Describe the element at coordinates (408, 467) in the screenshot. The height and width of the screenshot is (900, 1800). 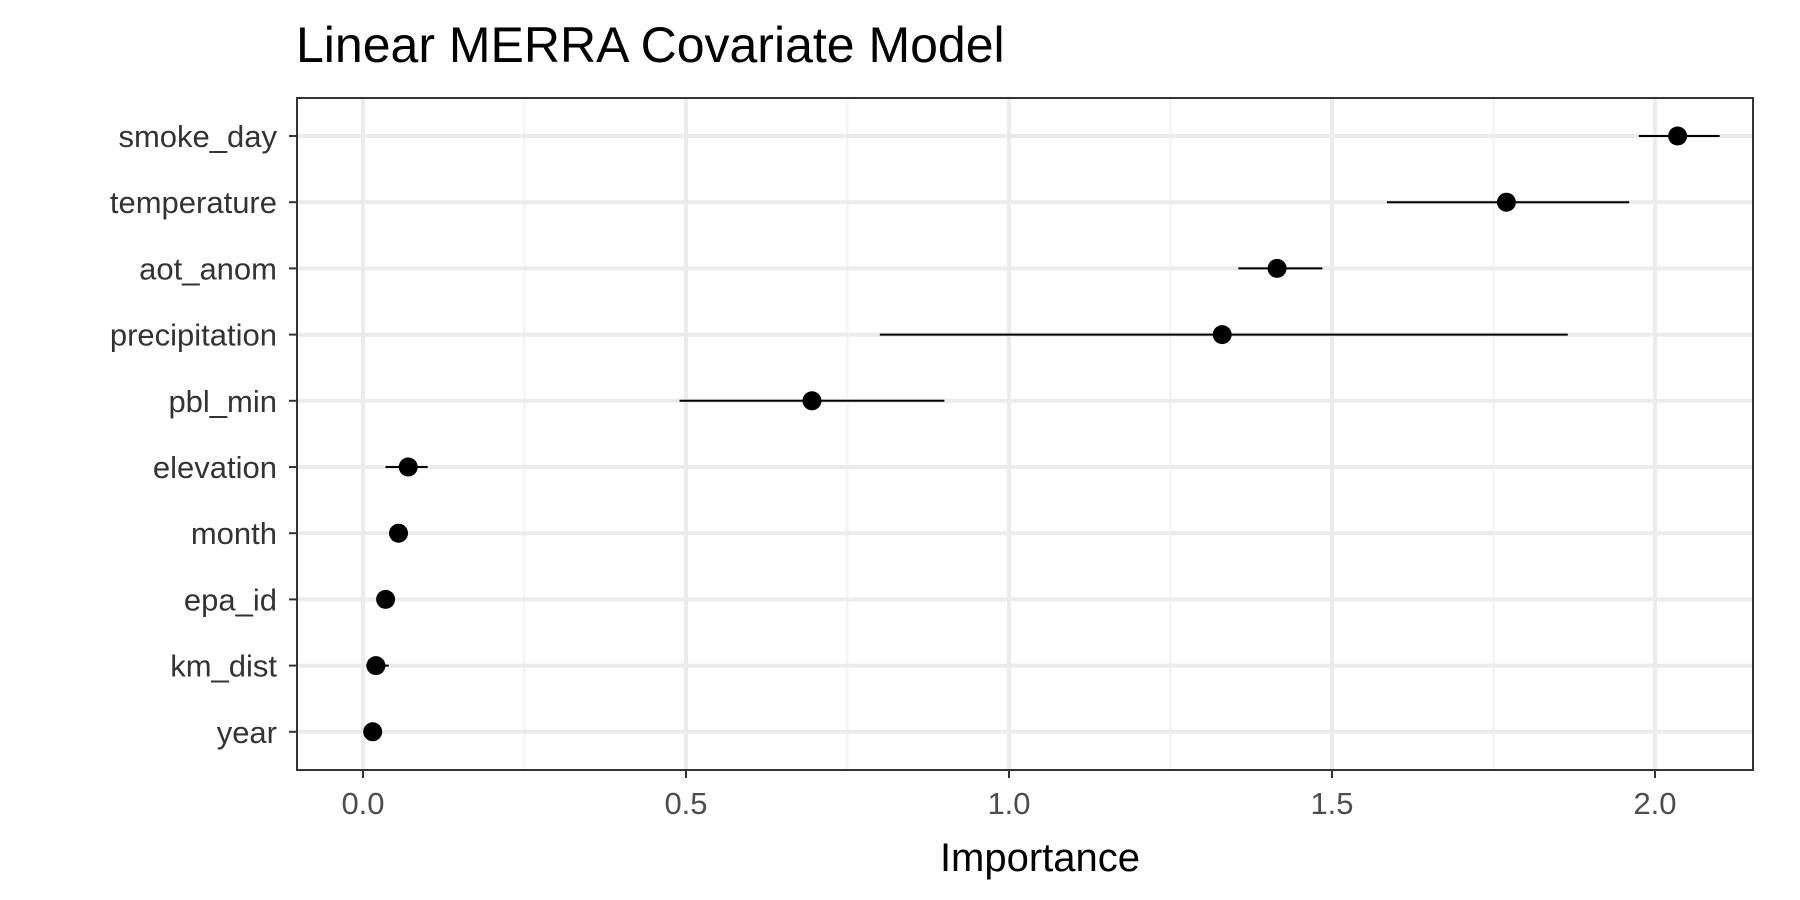
I see `point-elevation` at that location.